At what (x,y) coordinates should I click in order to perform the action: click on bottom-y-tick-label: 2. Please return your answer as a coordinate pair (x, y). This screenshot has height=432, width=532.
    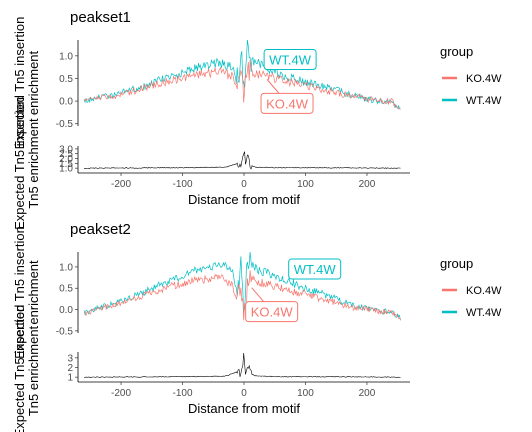
    Looking at the image, I should click on (70, 368).